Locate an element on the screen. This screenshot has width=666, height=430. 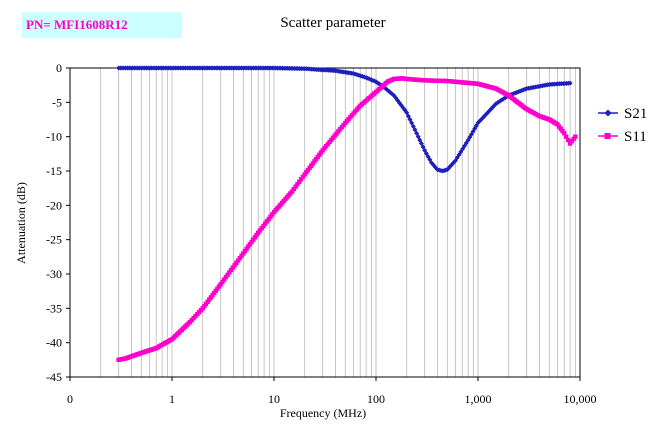
x-tick-label: 10 is located at coordinates (274, 399).